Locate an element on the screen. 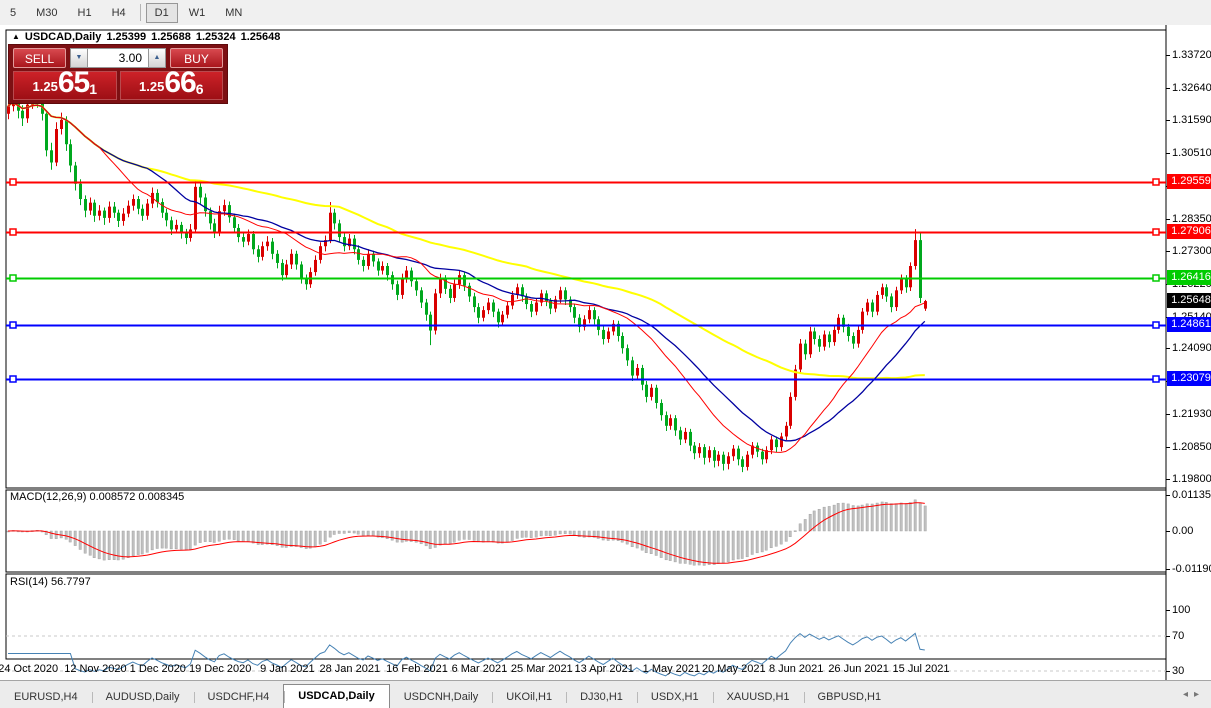 Image resolution: width=1211 pixels, height=708 pixels. chart-tab-eurusd: EURUSD,H4 is located at coordinates (46, 697).